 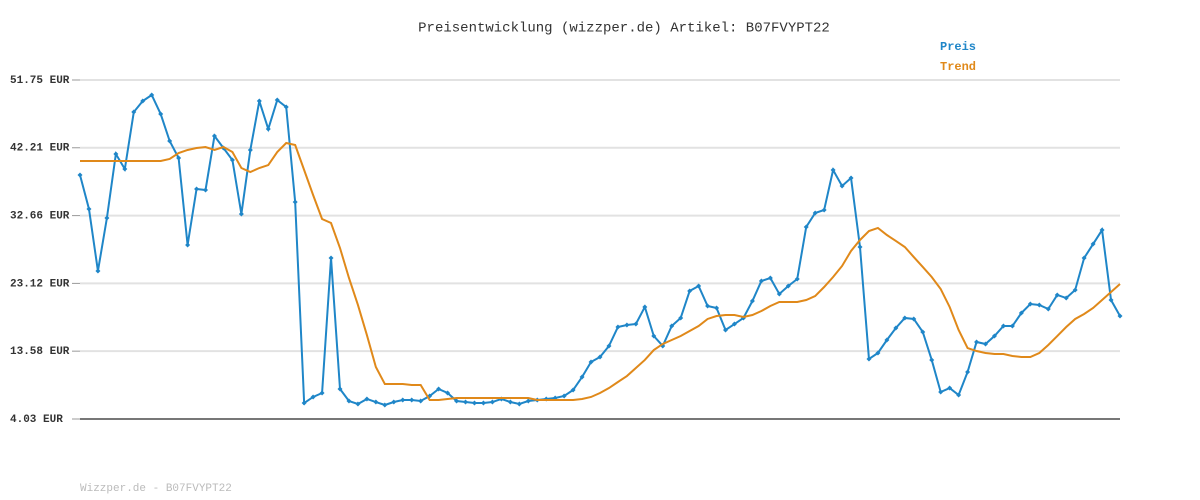 What do you see at coordinates (958, 47) in the screenshot?
I see `legend-entry: Preis` at bounding box center [958, 47].